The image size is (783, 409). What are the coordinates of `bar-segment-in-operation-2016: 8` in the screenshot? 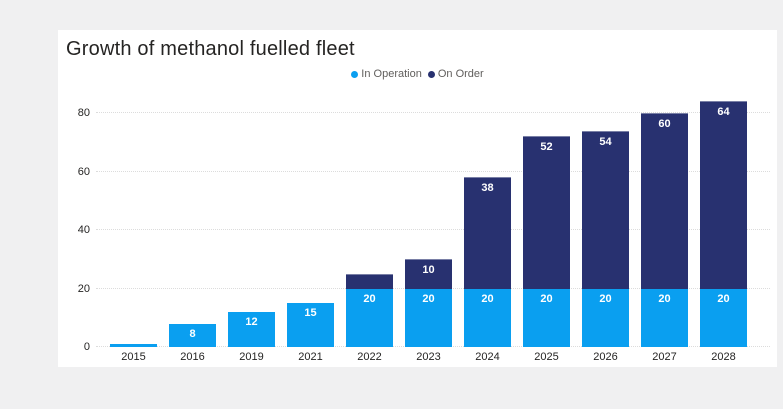 It's located at (192, 335).